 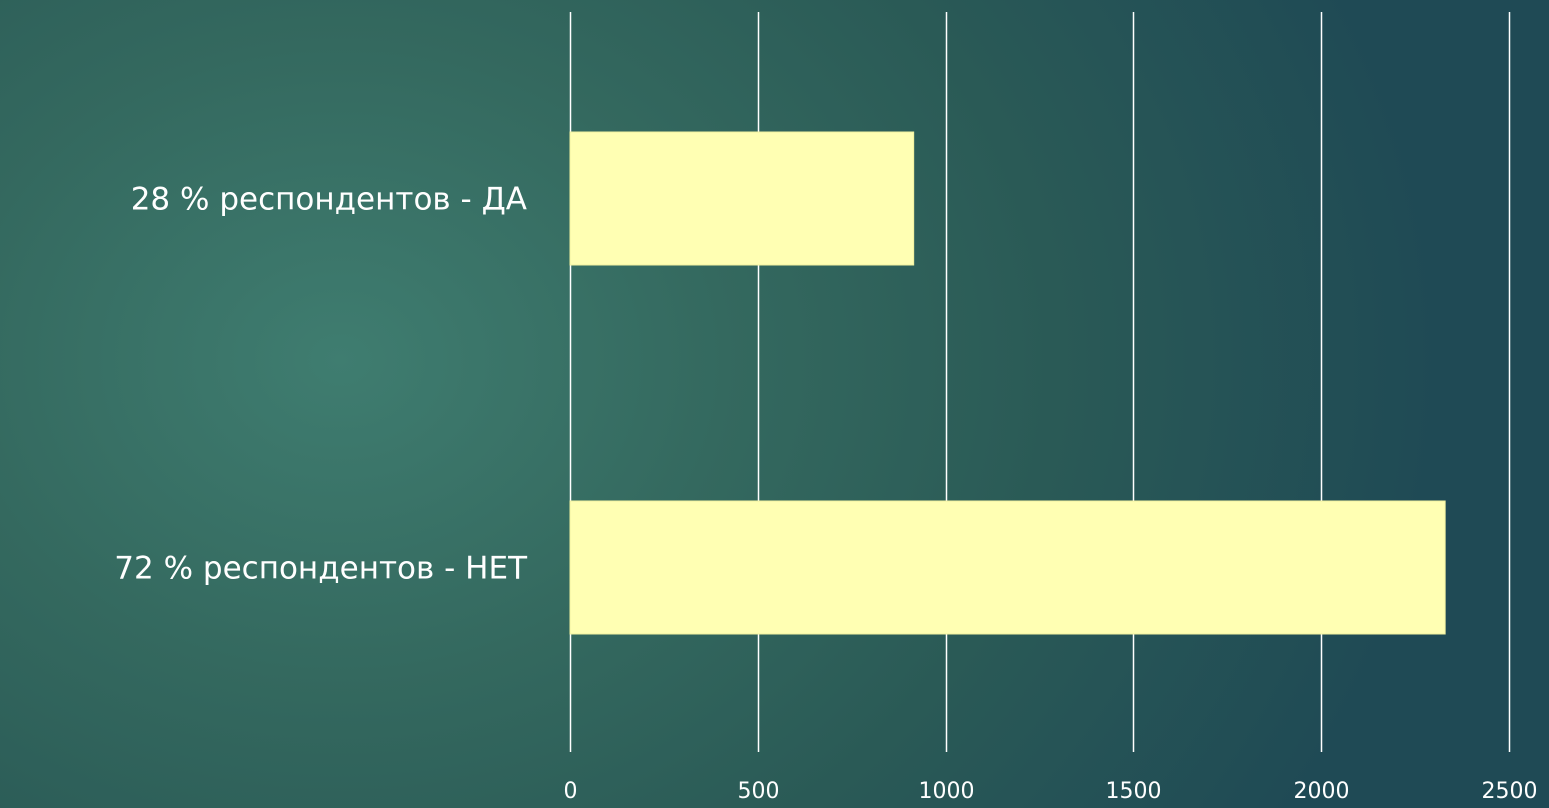 What do you see at coordinates (1051, 791) in the screenshot?
I see `x-axis-tick-labels: 0 500 1000 1500 2000 2500` at bounding box center [1051, 791].